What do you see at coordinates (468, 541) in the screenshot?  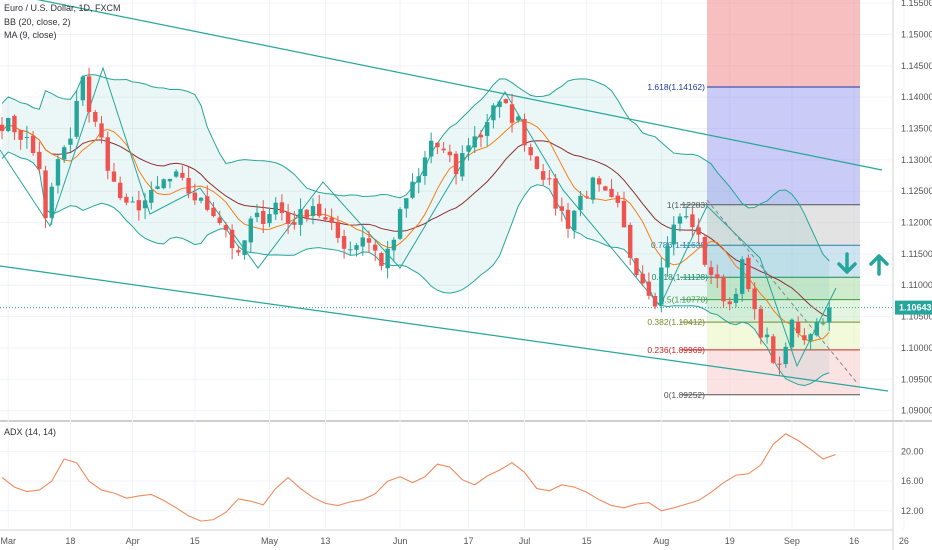 I see `time-tick-label: 17` at bounding box center [468, 541].